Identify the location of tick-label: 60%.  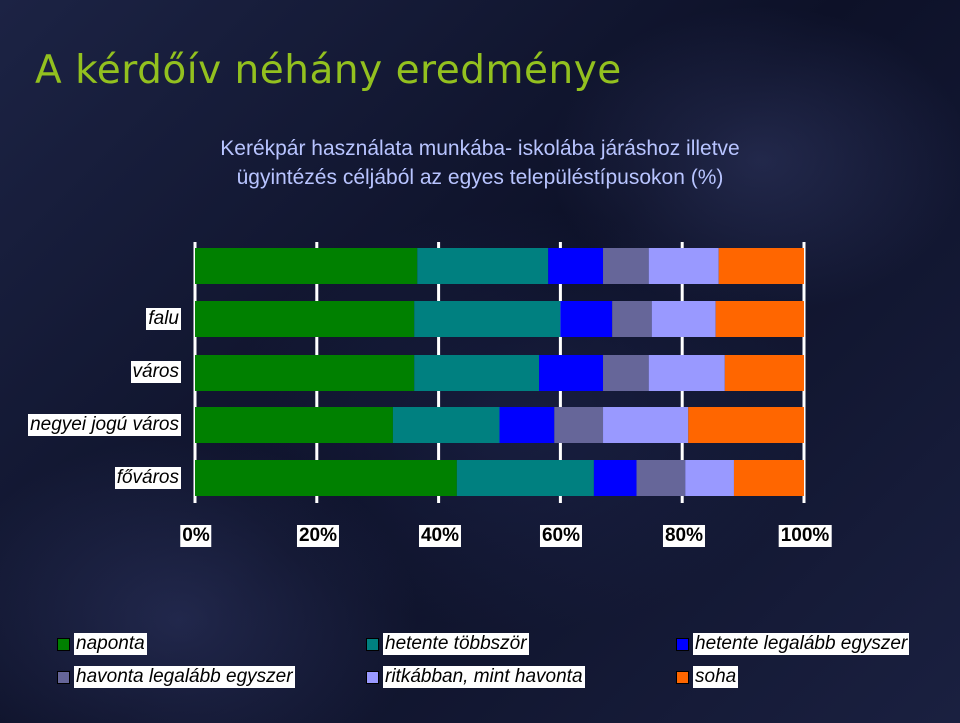
(561, 536).